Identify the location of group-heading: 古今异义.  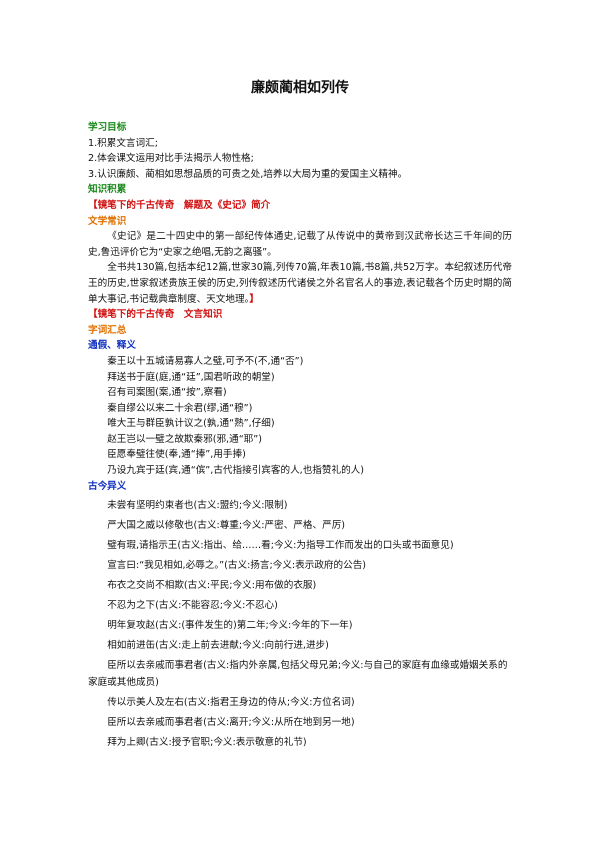
(107, 486).